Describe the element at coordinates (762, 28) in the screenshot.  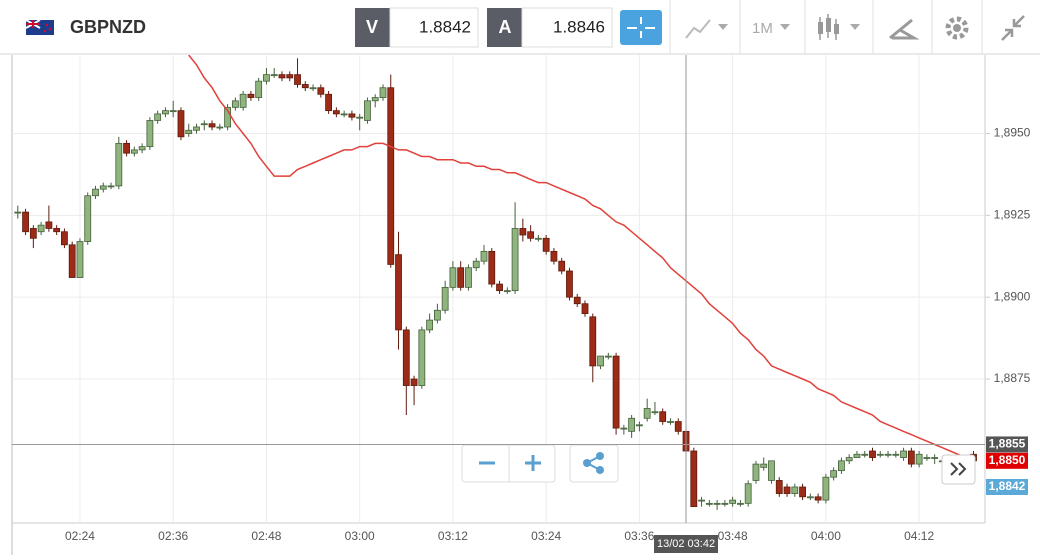
I see `timeframe: 1M` at that location.